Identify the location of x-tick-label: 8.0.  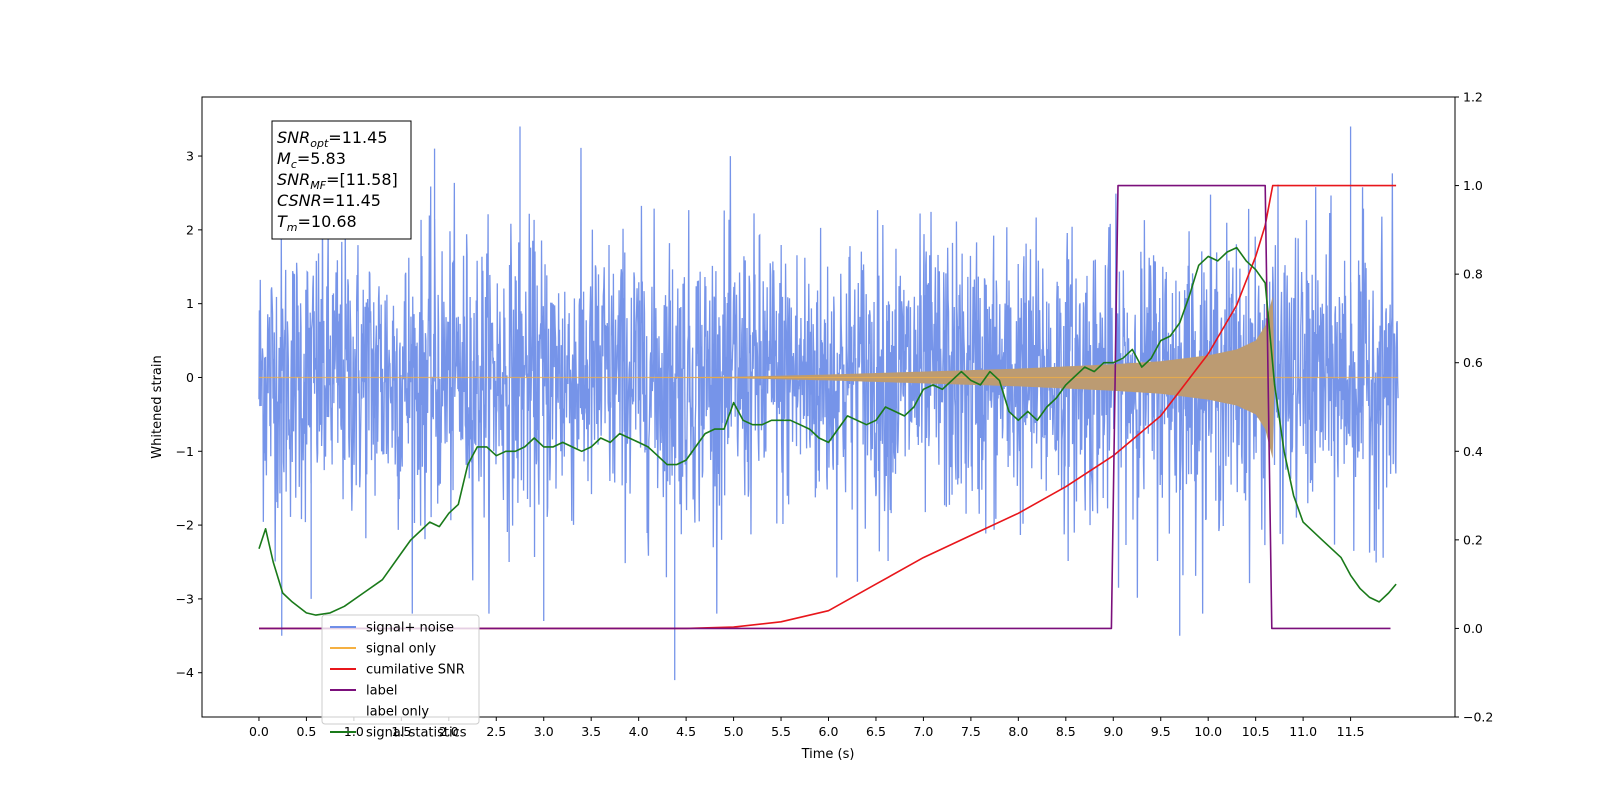
(1018, 731).